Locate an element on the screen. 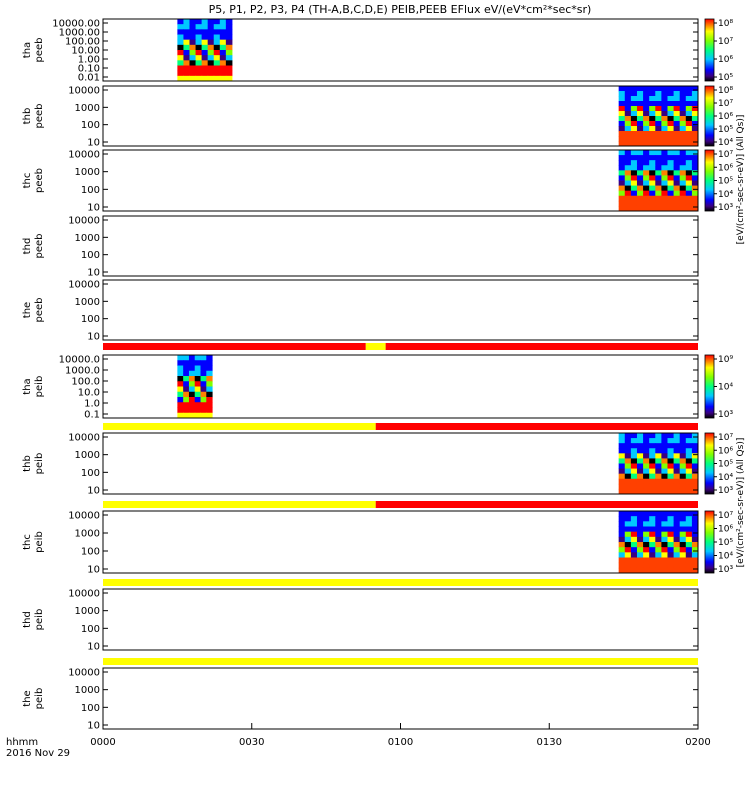 The width and height of the screenshot is (750, 800). panel-frame is located at coordinates (400, 246).